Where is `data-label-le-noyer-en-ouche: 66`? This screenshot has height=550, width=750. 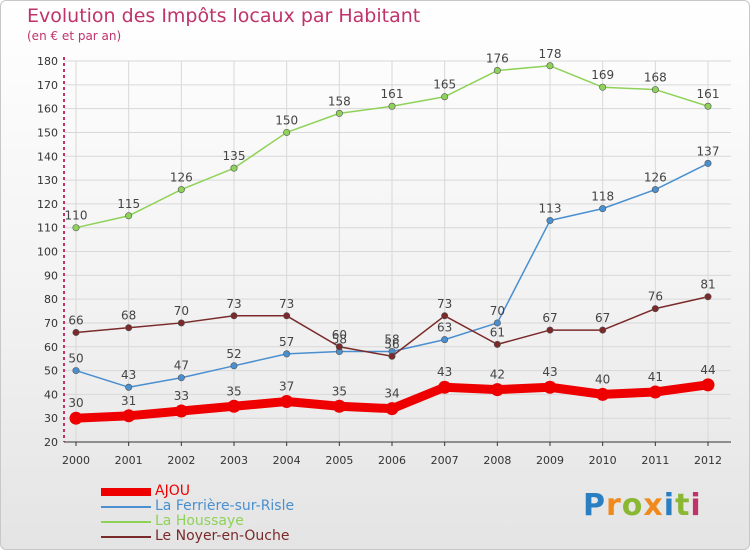
data-label-le-noyer-en-ouche: 66 is located at coordinates (75, 320).